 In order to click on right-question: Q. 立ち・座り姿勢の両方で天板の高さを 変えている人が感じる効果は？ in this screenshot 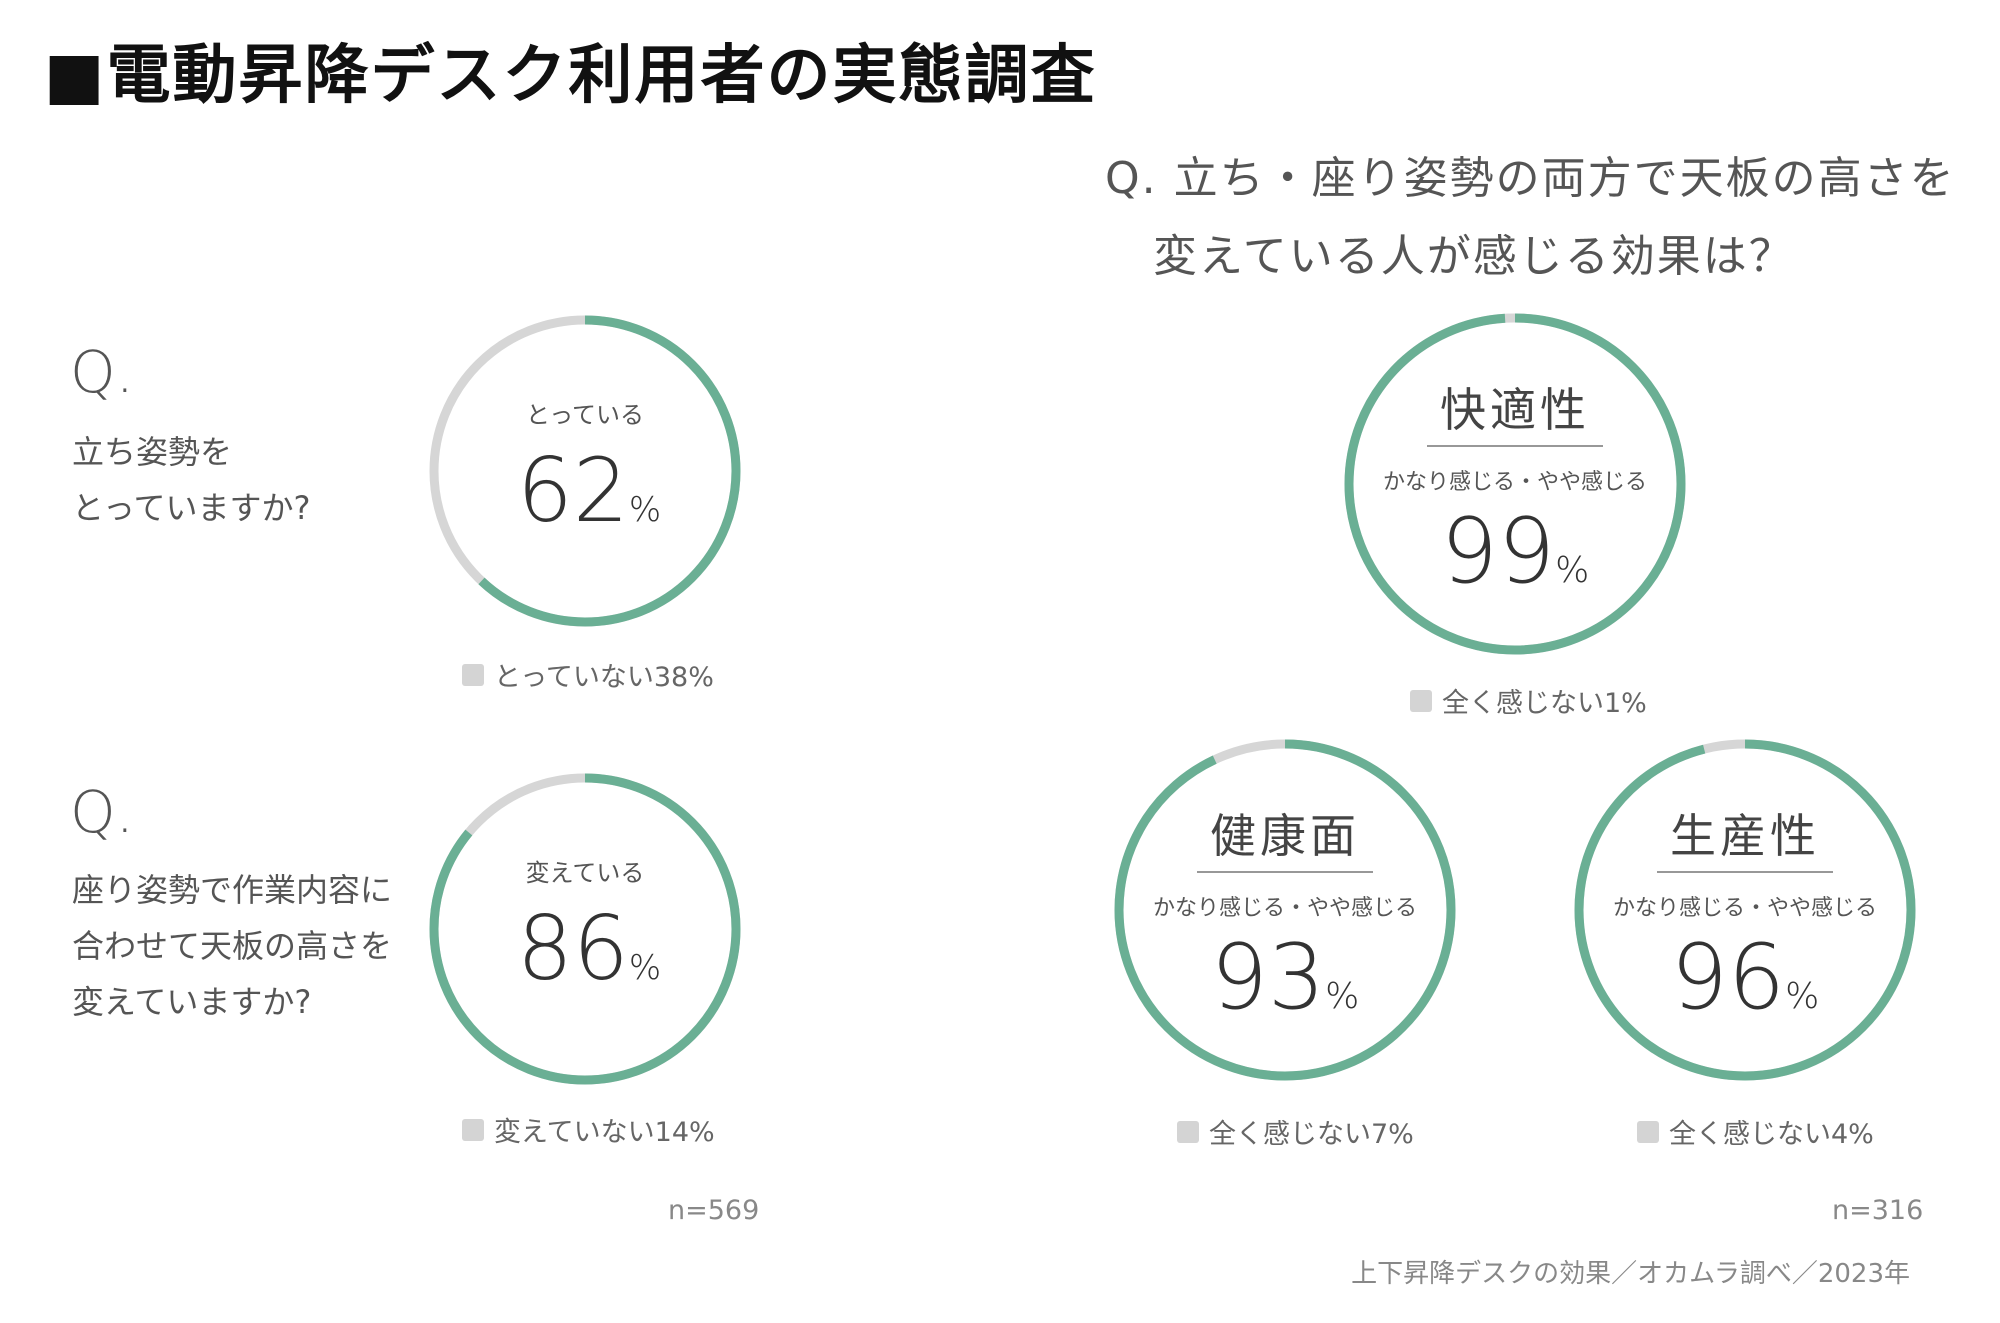, I will do `click(1530, 218)`.